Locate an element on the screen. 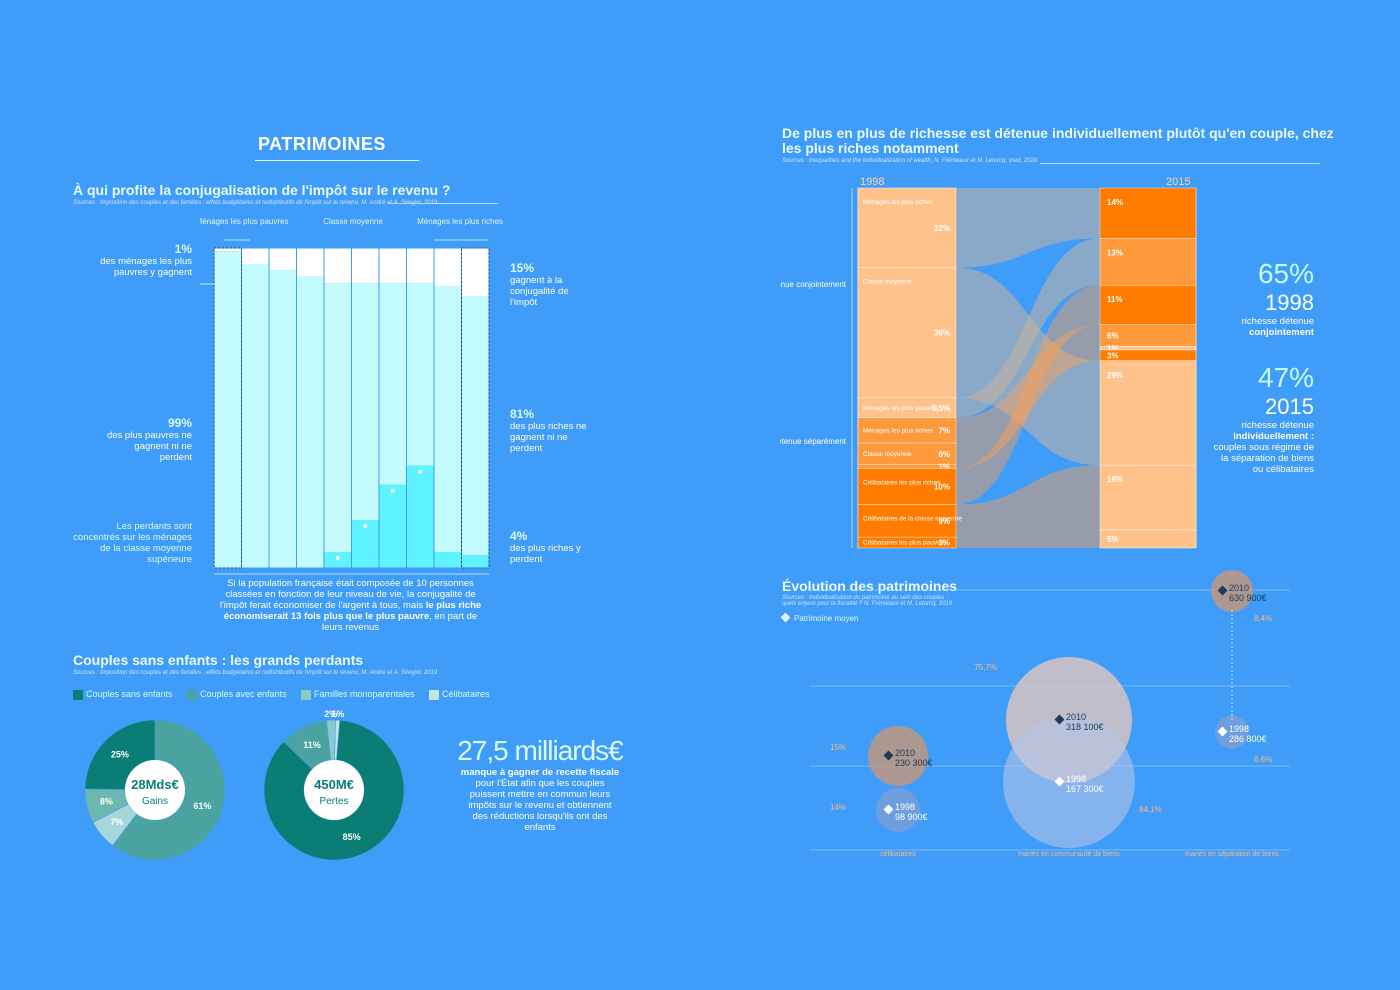  sankey-left-value: 6% is located at coordinates (944, 454).